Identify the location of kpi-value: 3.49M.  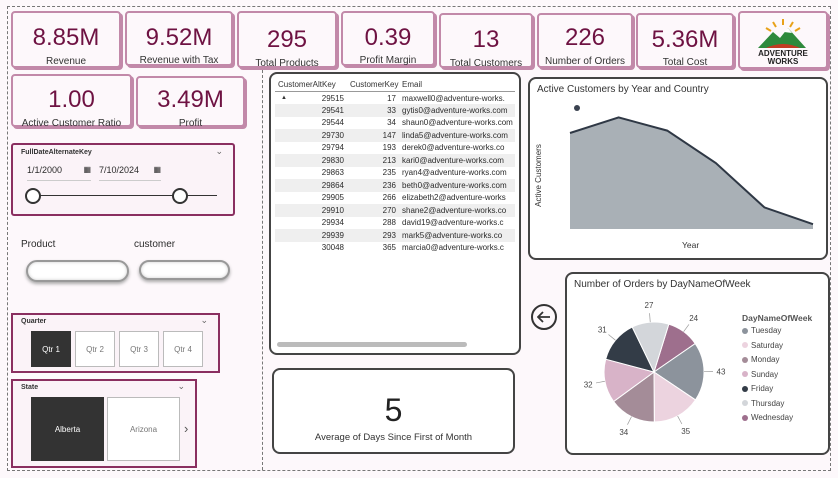
(190, 99).